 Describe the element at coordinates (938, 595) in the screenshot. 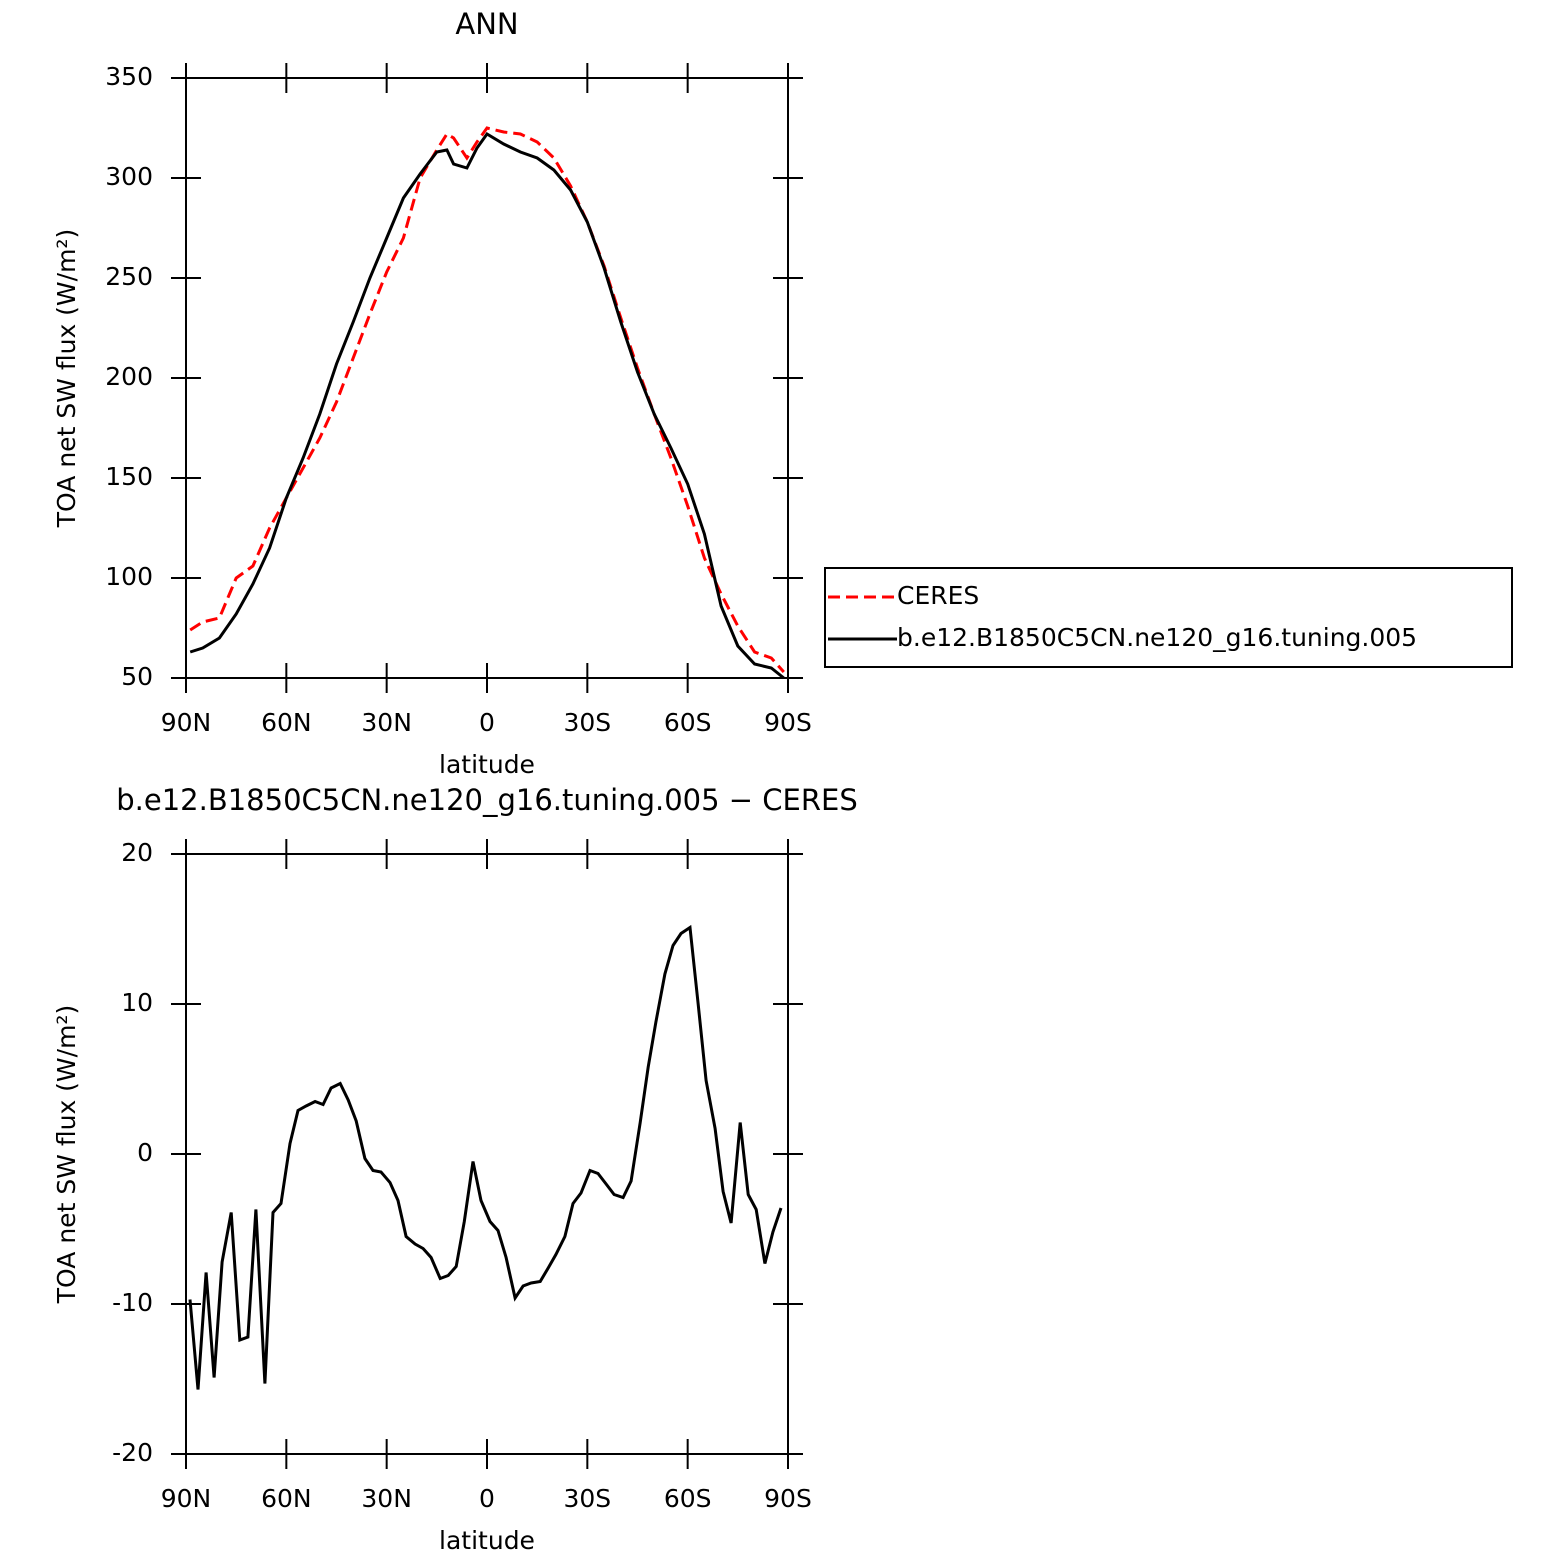

I see `legend-label: CERES` at that location.